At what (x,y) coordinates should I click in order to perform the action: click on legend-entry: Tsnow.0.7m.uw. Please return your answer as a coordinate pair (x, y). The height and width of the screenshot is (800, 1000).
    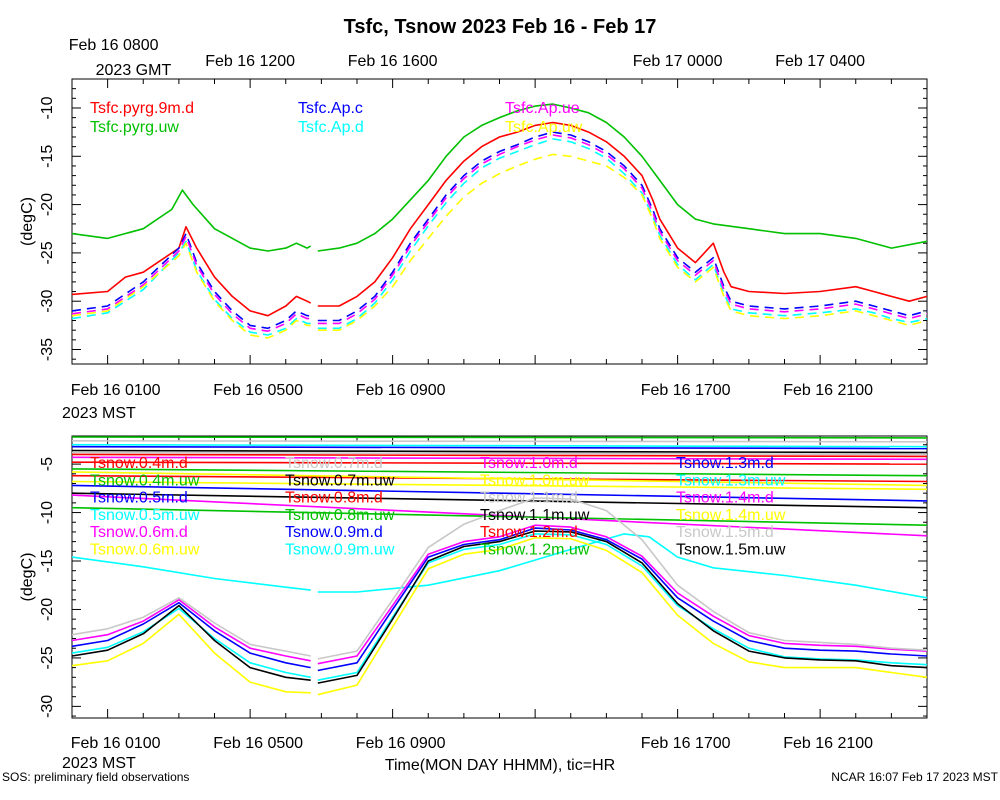
    Looking at the image, I should click on (340, 480).